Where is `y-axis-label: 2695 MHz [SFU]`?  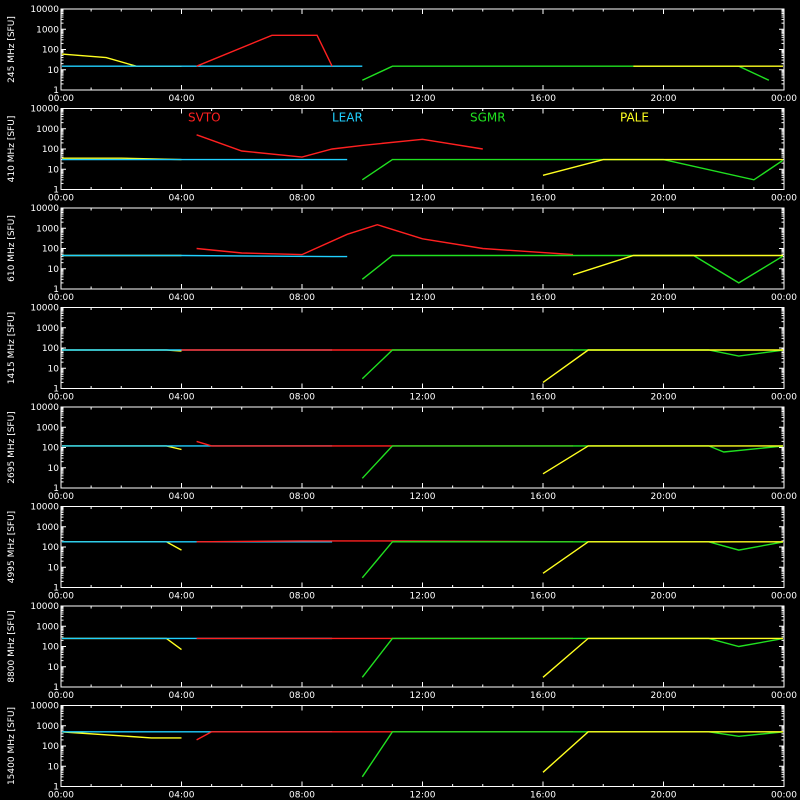
y-axis-label: 2695 MHz [SFU] is located at coordinates (12, 447).